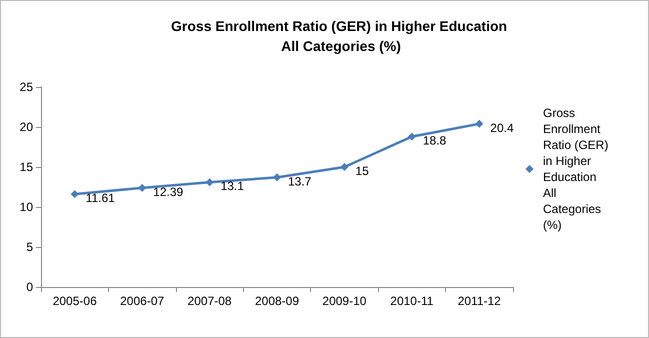 The height and width of the screenshot is (338, 649). I want to click on data-label: 12.39, so click(168, 191).